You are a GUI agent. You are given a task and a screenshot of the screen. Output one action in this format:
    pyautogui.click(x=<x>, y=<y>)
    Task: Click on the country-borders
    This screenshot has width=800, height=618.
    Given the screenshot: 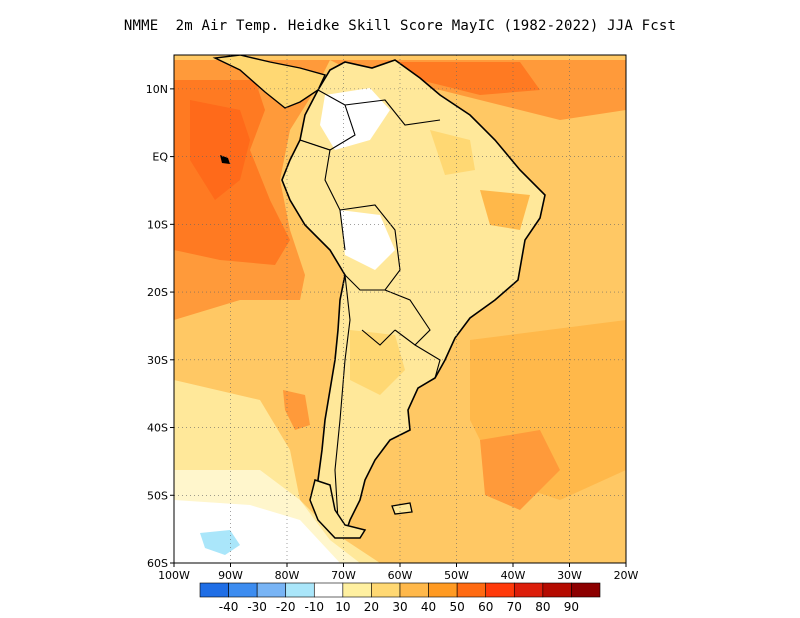 What is the action you would take?
    pyautogui.click(x=370, y=305)
    